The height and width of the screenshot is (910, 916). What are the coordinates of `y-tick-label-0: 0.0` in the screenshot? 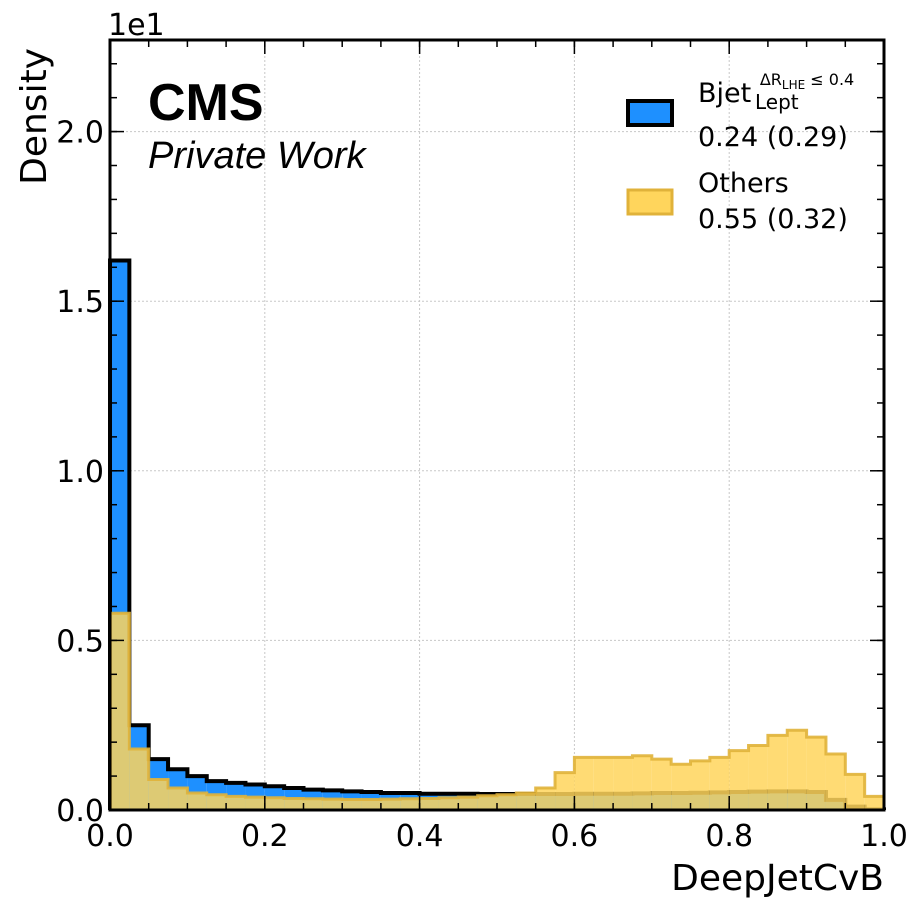 It's located at (80, 811).